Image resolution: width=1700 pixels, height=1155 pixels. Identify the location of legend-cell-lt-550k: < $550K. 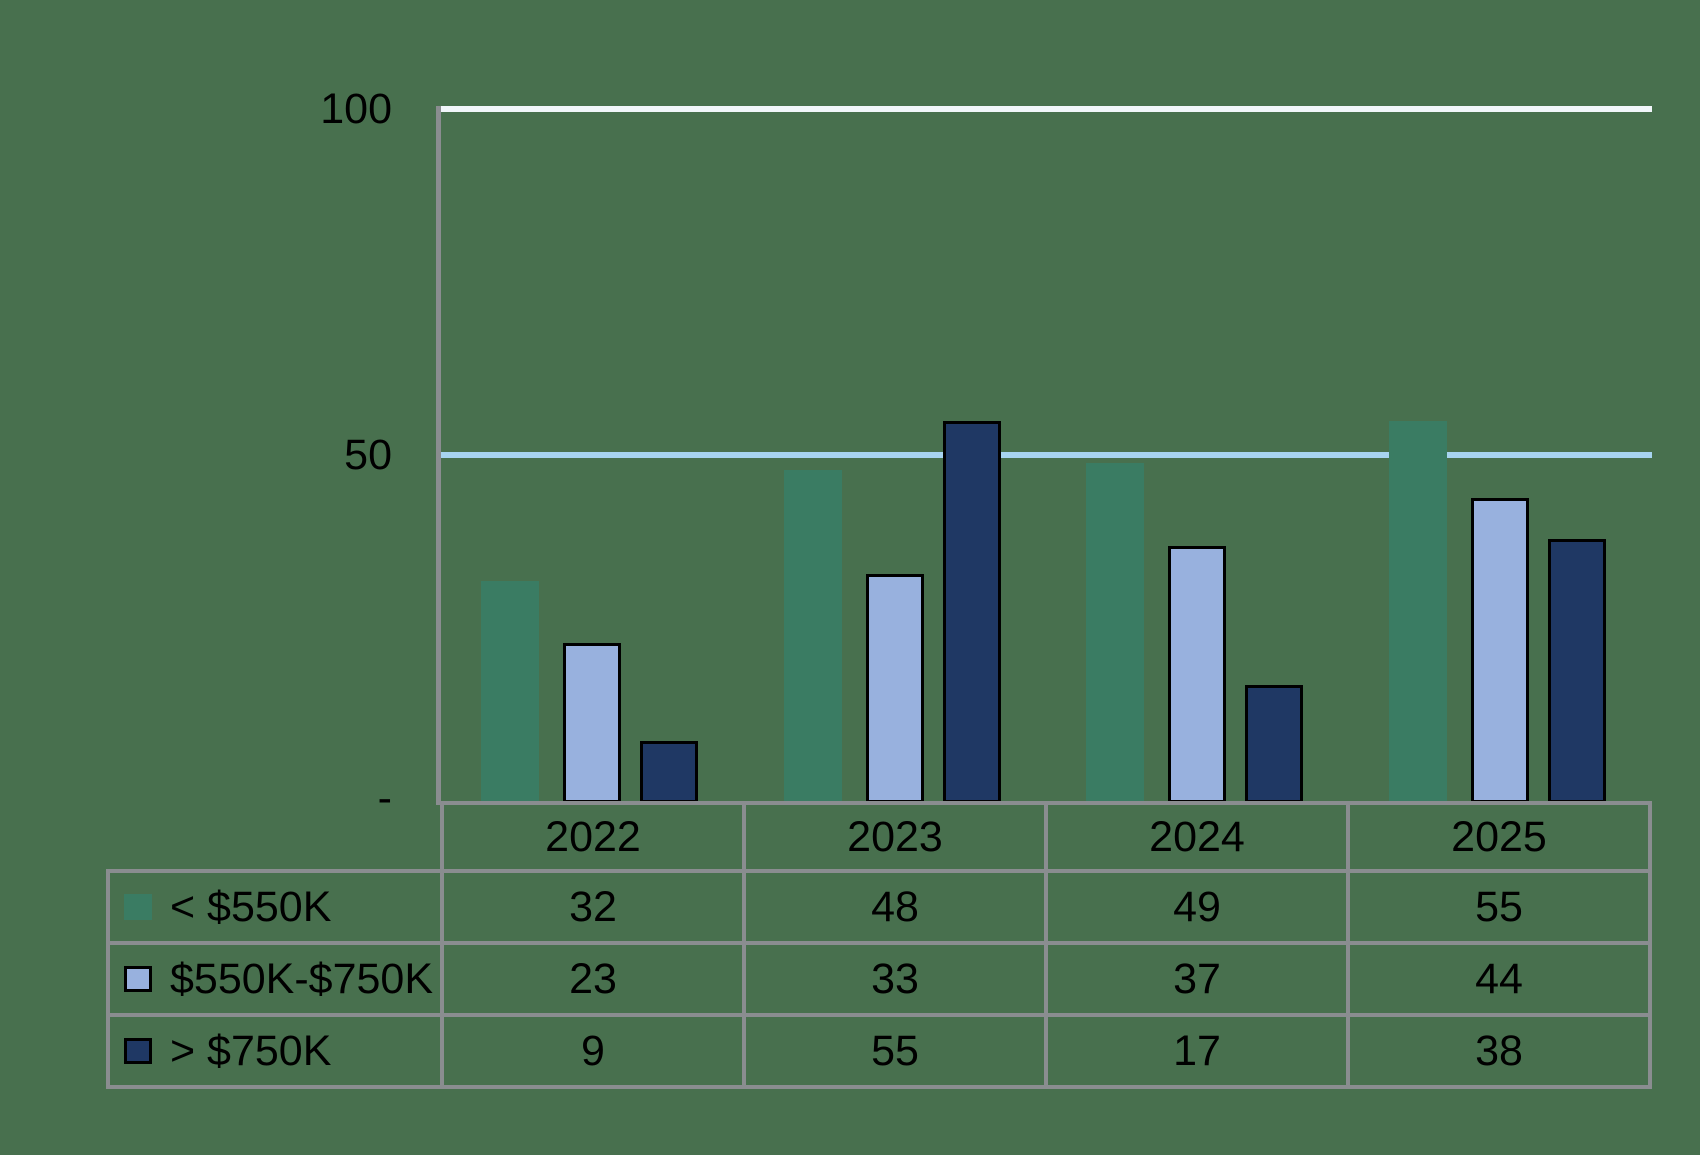
(275, 907).